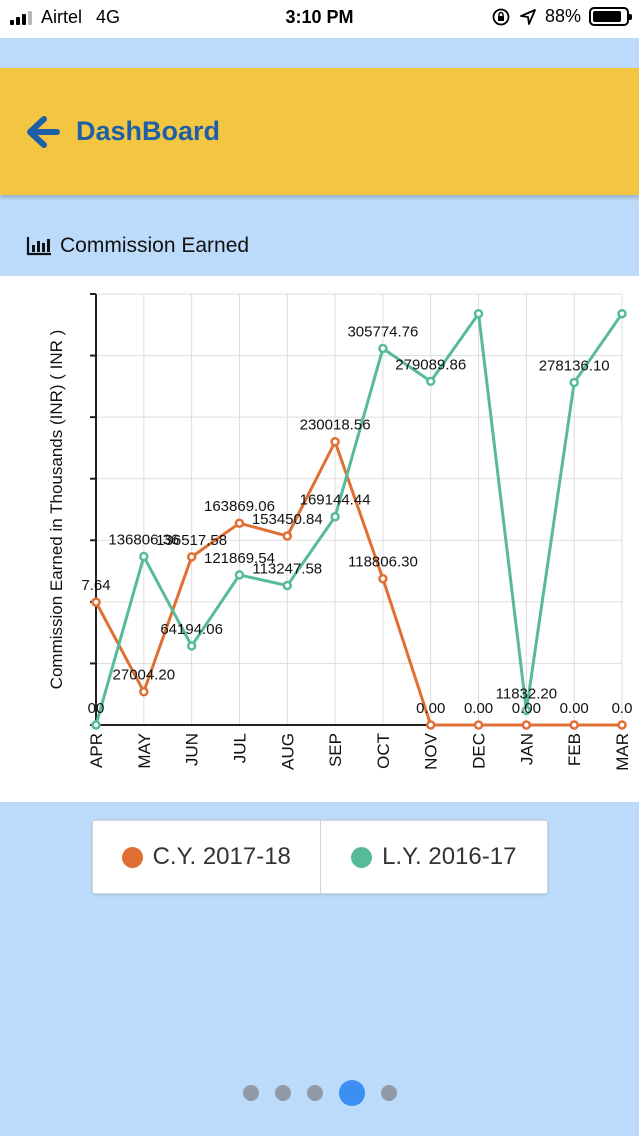  I want to click on x-tick-label: FEB, so click(574, 749).